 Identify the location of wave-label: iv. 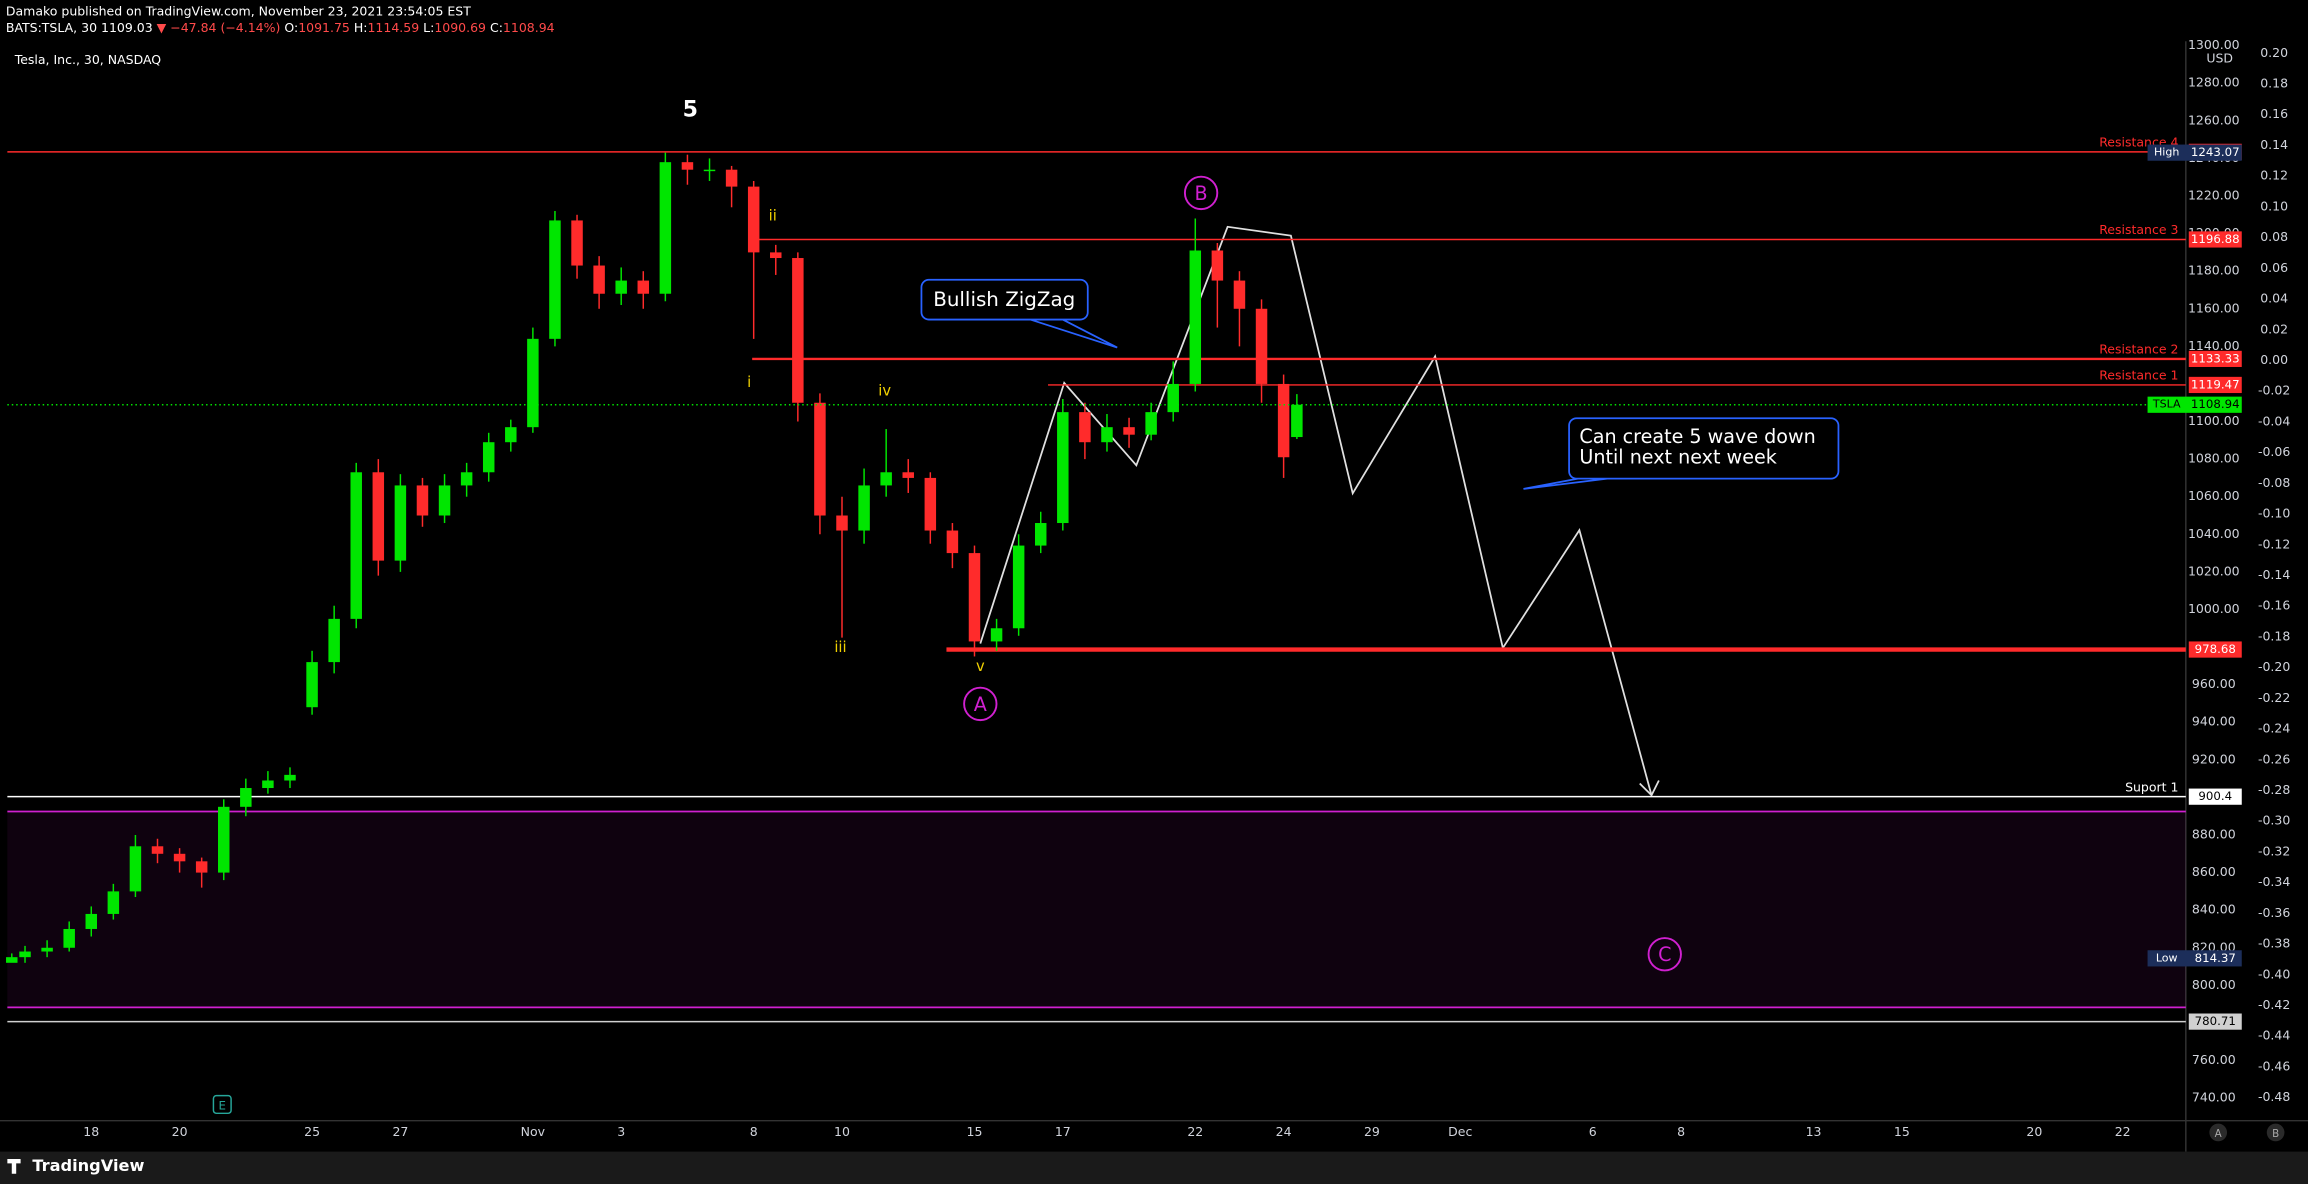
(884, 391).